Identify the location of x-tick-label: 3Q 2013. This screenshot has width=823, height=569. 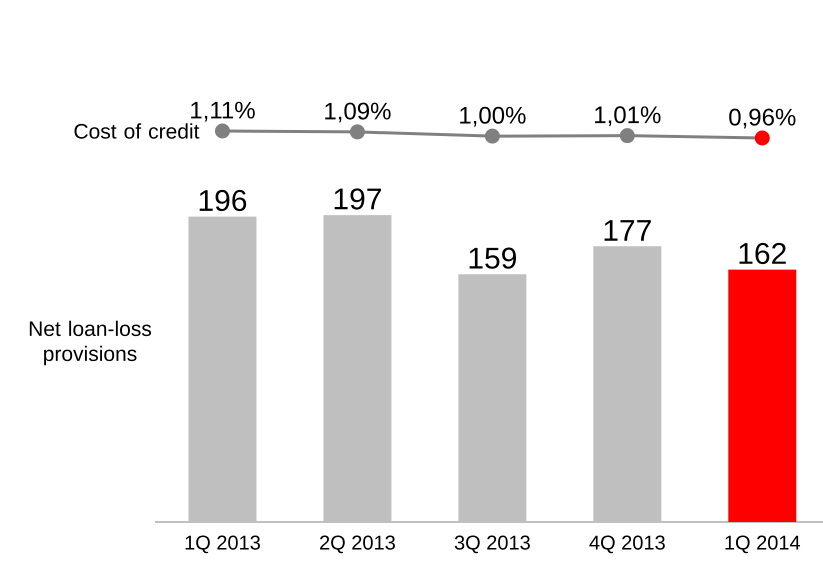
(492, 545).